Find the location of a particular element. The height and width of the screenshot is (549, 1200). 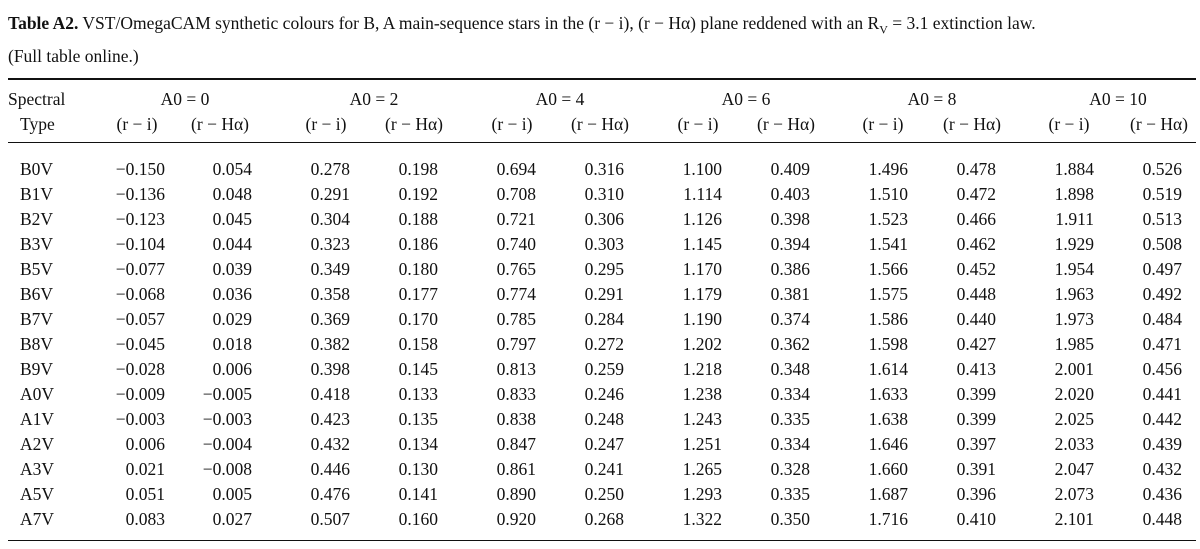

cell-r-i: −0.150 is located at coordinates (140, 169).